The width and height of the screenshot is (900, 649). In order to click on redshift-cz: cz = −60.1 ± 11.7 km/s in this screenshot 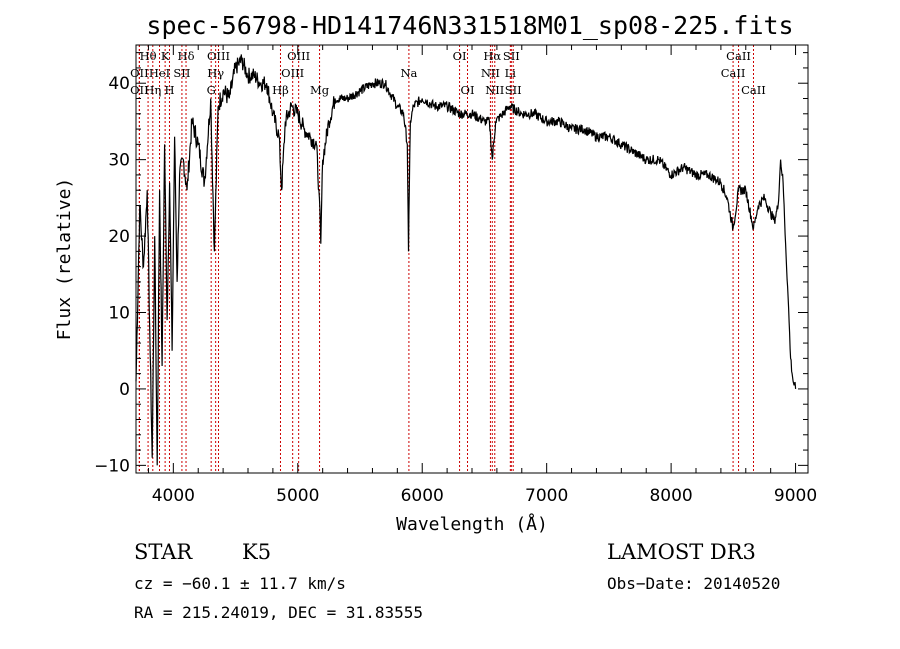, I will do `click(240, 583)`.